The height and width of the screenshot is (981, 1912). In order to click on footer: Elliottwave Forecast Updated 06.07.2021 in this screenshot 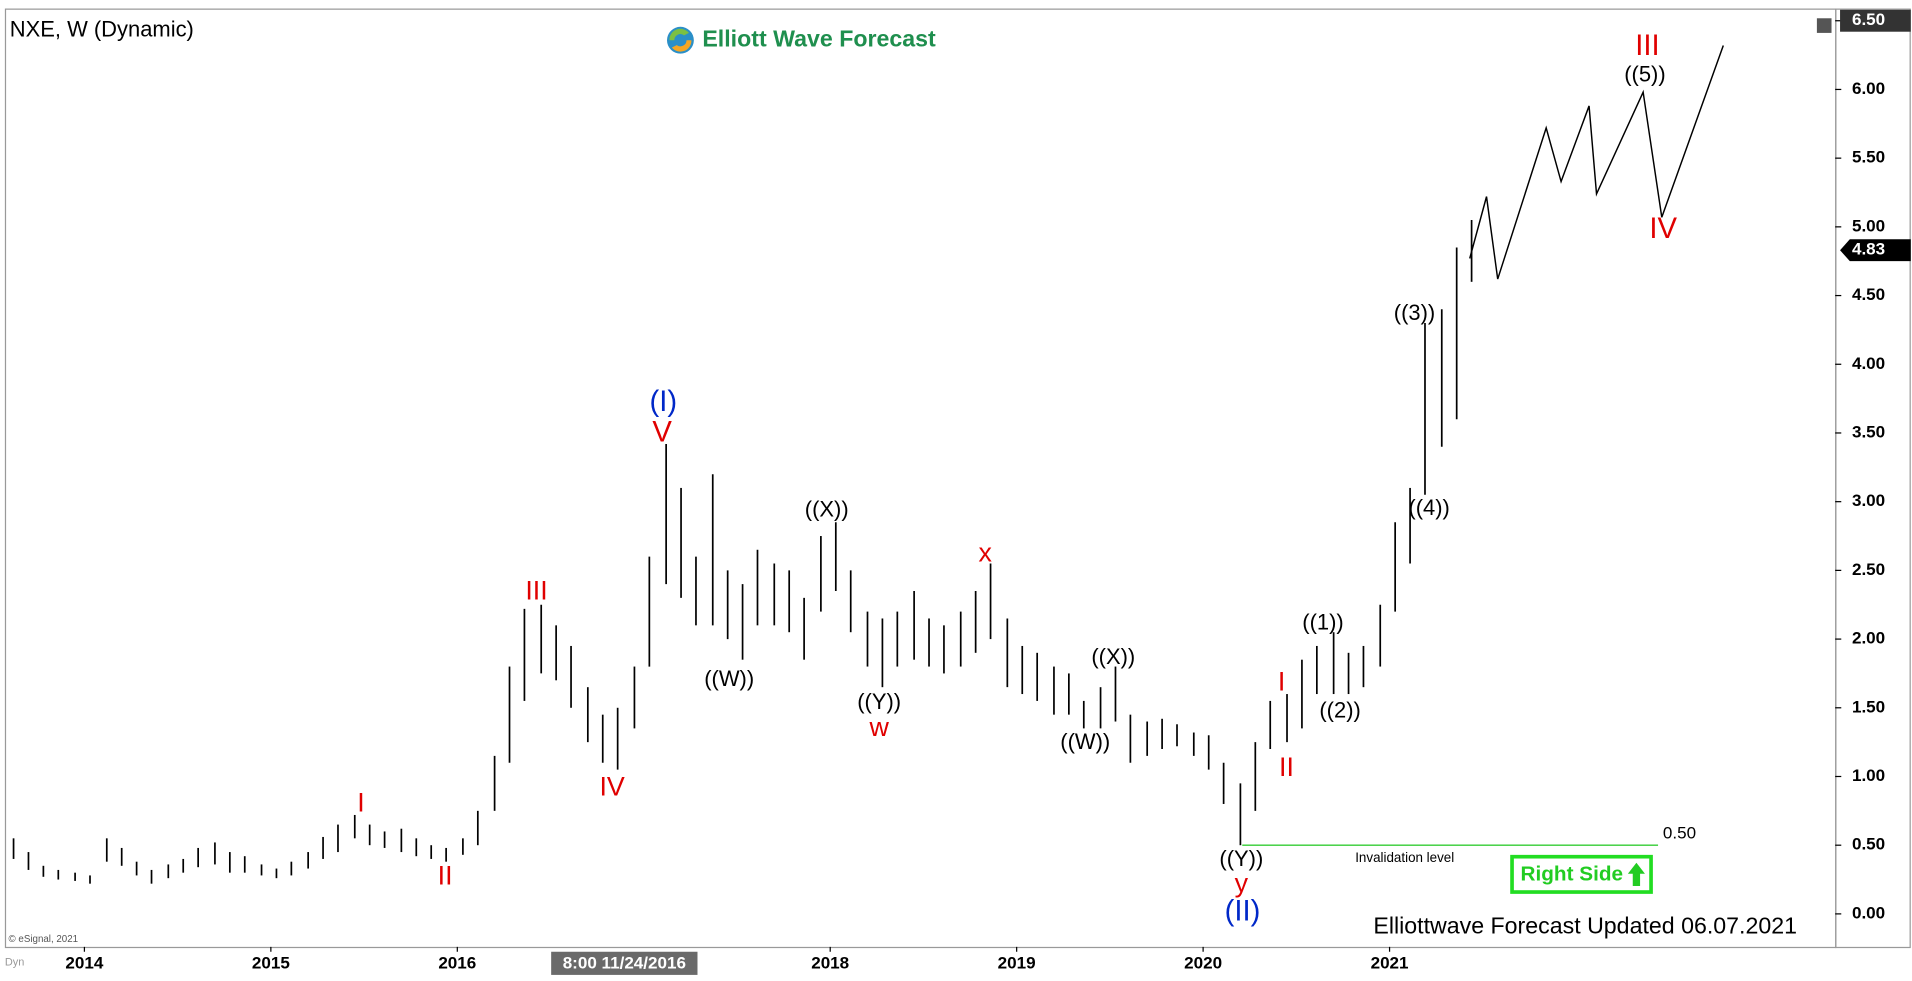, I will do `click(1585, 926)`.